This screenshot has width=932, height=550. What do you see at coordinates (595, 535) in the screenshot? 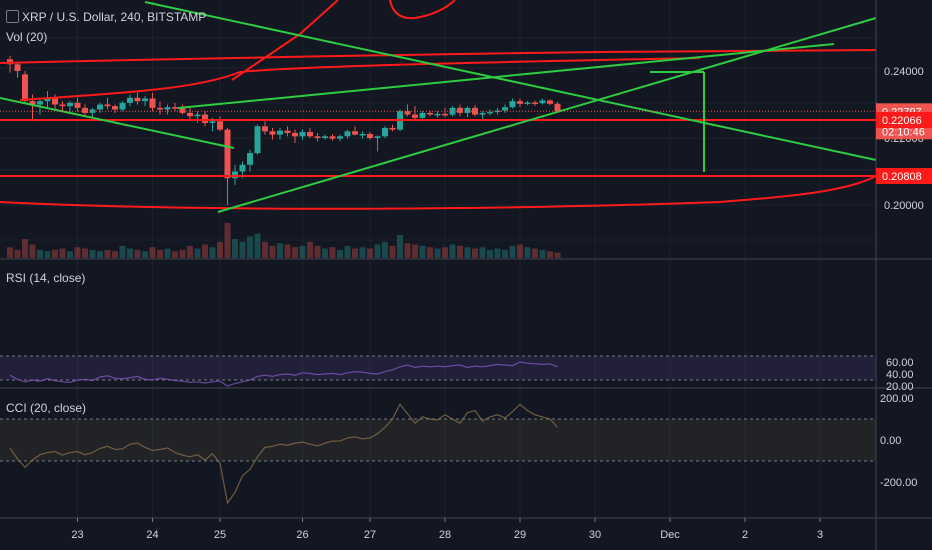
I see `time-label: 30` at bounding box center [595, 535].